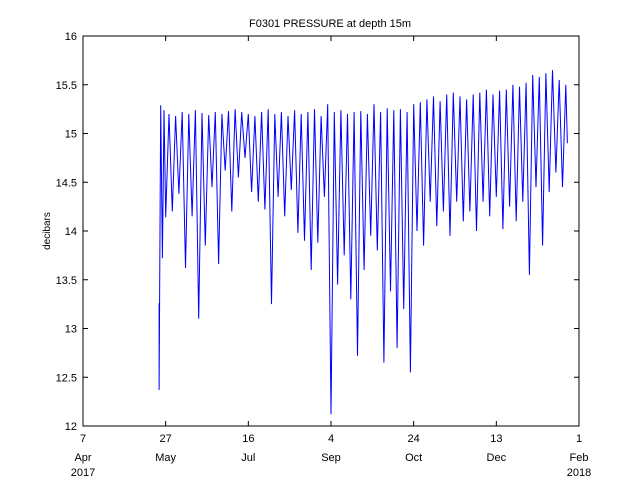 The height and width of the screenshot is (480, 640). What do you see at coordinates (71, 37) in the screenshot?
I see `y-tick-label: 16` at bounding box center [71, 37].